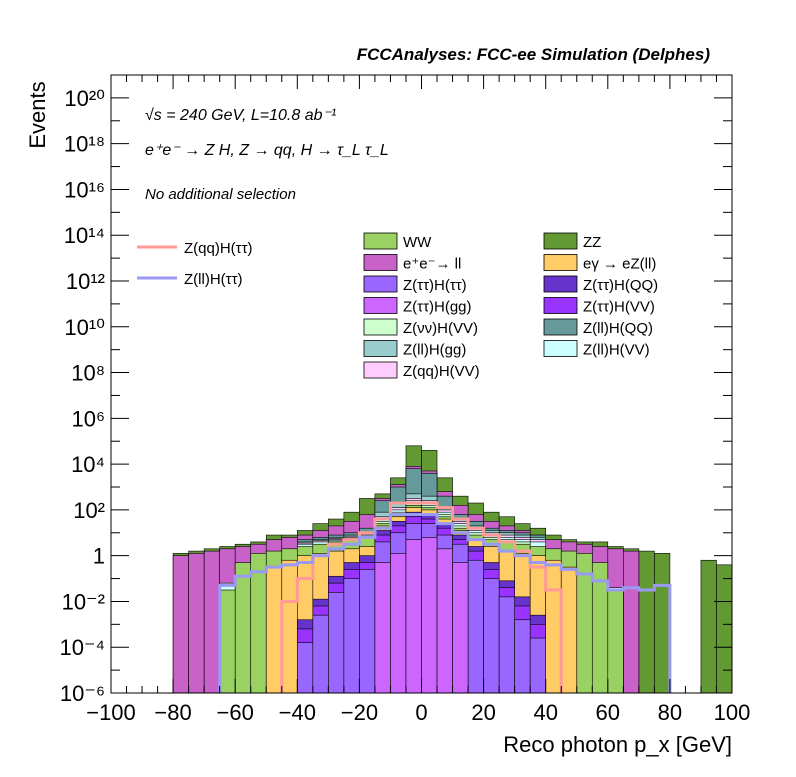  Describe the element at coordinates (84, 235) in the screenshot. I see `y-tick-label: 10¹⁴` at that location.